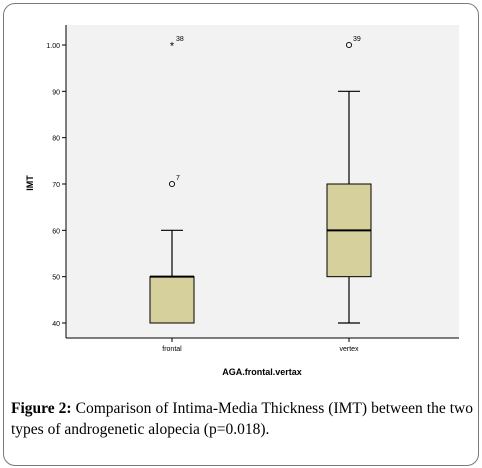 The width and height of the screenshot is (482, 468). What do you see at coordinates (172, 349) in the screenshot?
I see `x-tick-label: frontal` at bounding box center [172, 349].